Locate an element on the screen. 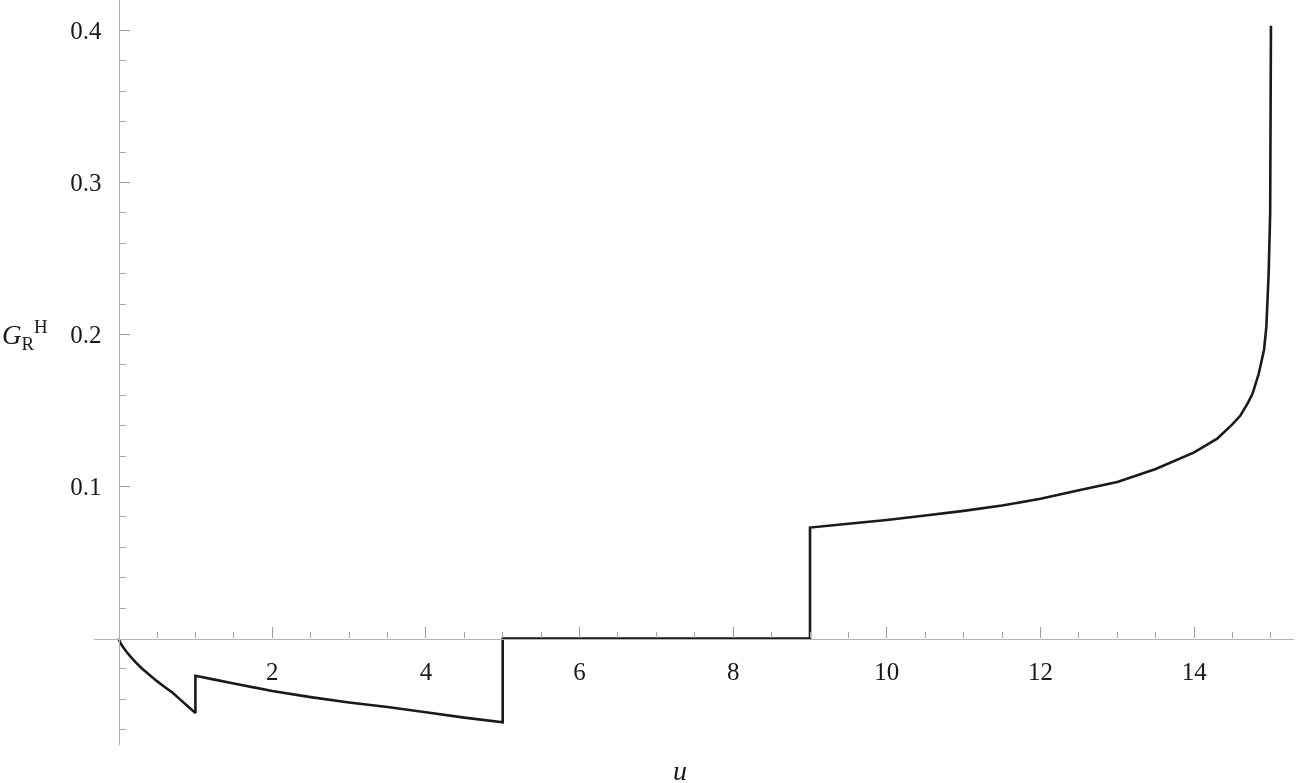  x-tick-label: 10 is located at coordinates (887, 671).